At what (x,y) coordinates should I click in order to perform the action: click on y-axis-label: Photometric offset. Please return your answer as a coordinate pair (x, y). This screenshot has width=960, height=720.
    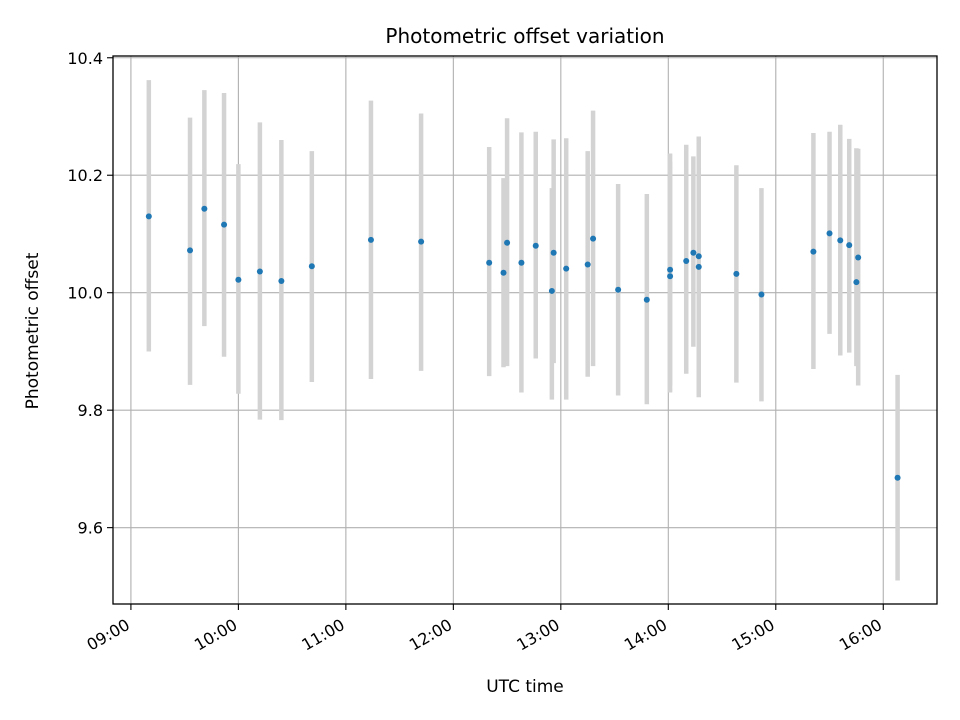
    Looking at the image, I should click on (33, 330).